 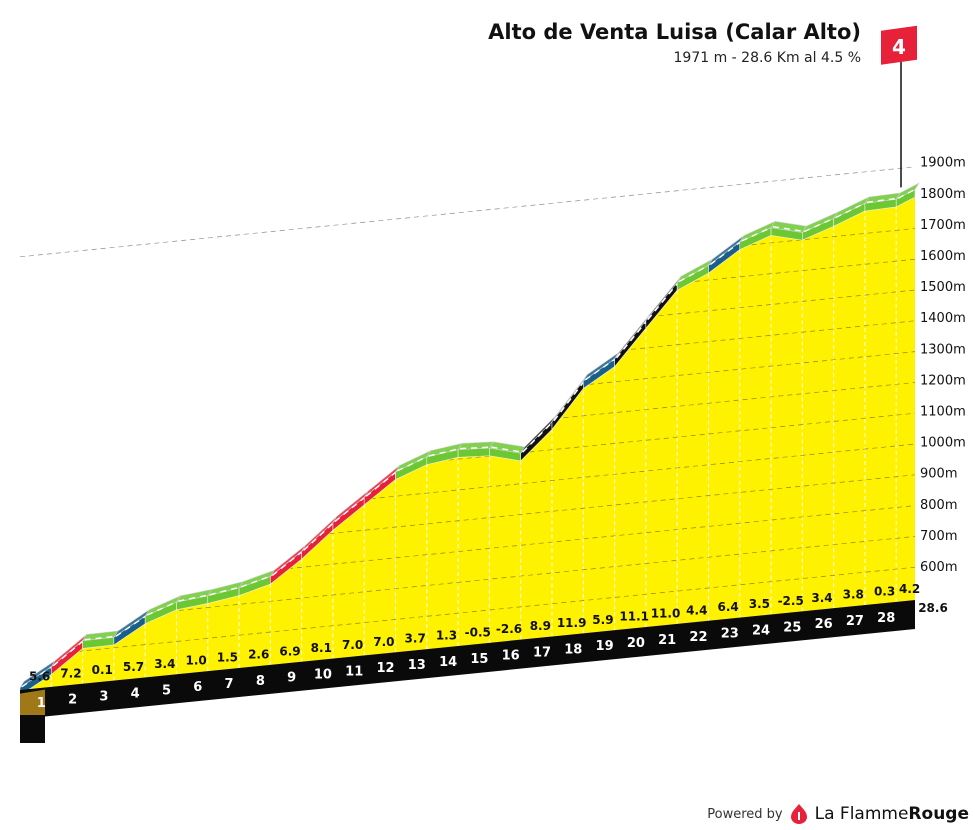 What do you see at coordinates (938, 474) in the screenshot?
I see `y-tick-label: 900m` at bounding box center [938, 474].